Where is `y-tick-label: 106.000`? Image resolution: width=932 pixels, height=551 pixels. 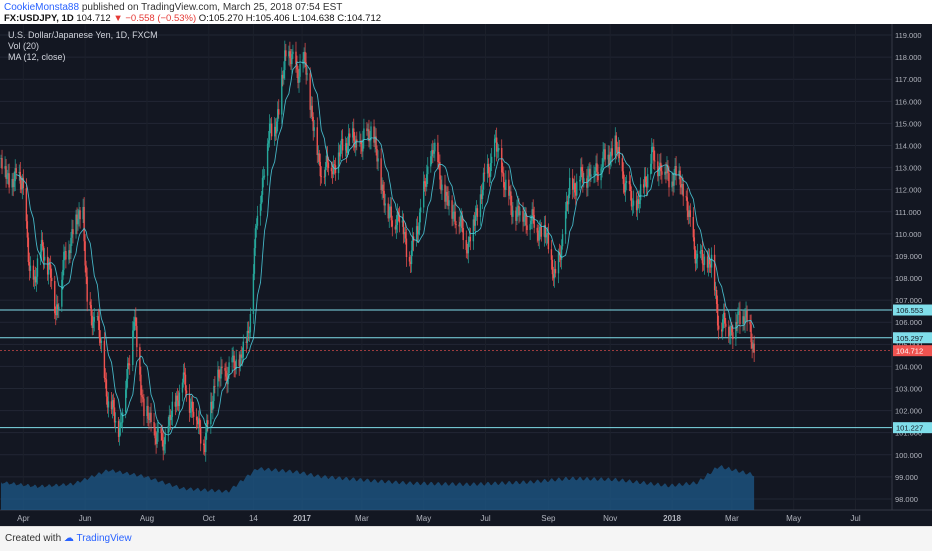 y-tick-label: 106.000 is located at coordinates (908, 322).